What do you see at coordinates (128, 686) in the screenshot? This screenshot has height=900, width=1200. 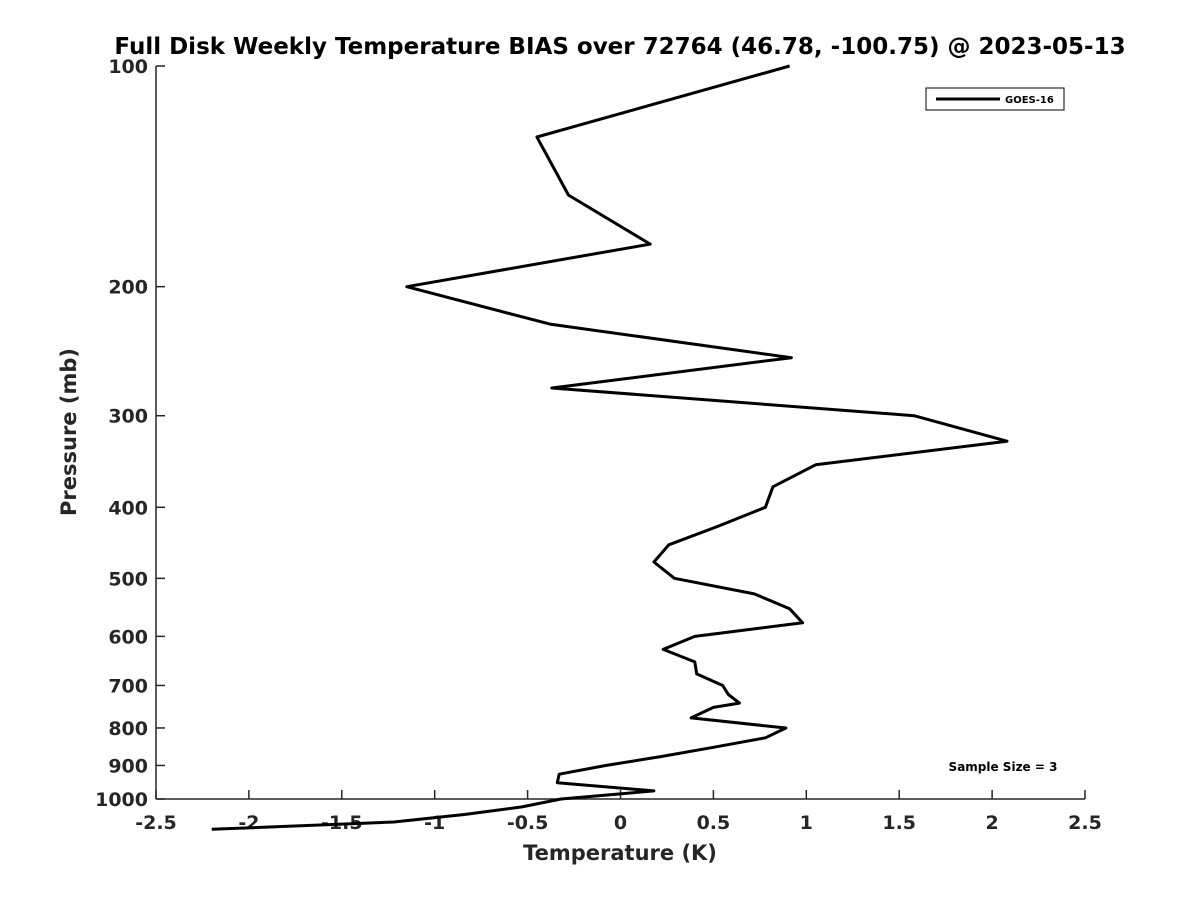 I see `y-tick-label: 700` at bounding box center [128, 686].